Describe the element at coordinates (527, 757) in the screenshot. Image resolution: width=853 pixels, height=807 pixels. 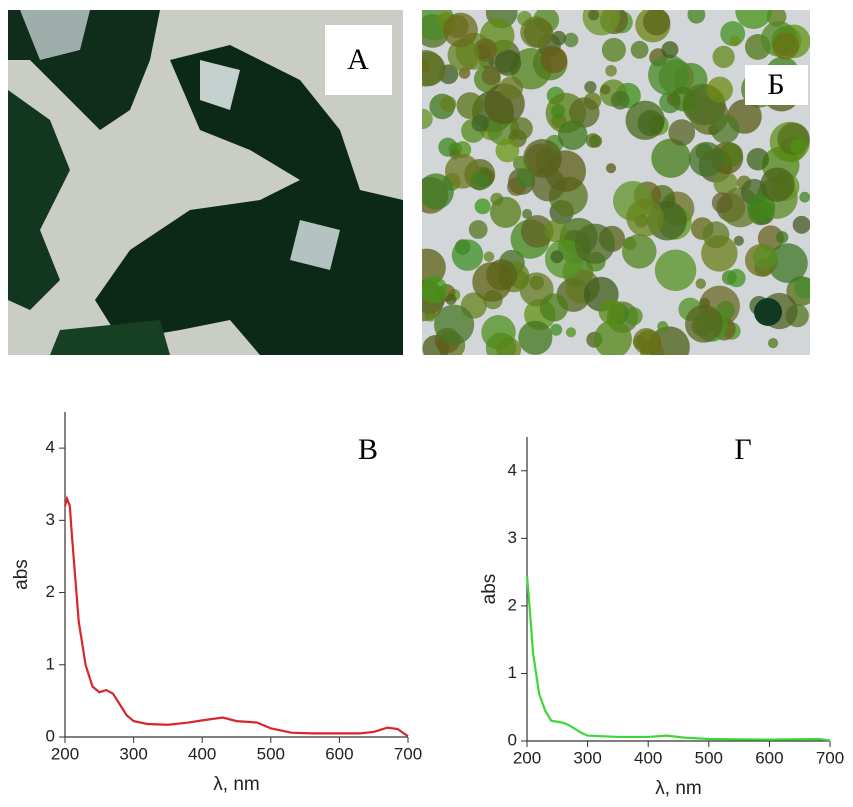
I see `x-tick-label: 200` at that location.